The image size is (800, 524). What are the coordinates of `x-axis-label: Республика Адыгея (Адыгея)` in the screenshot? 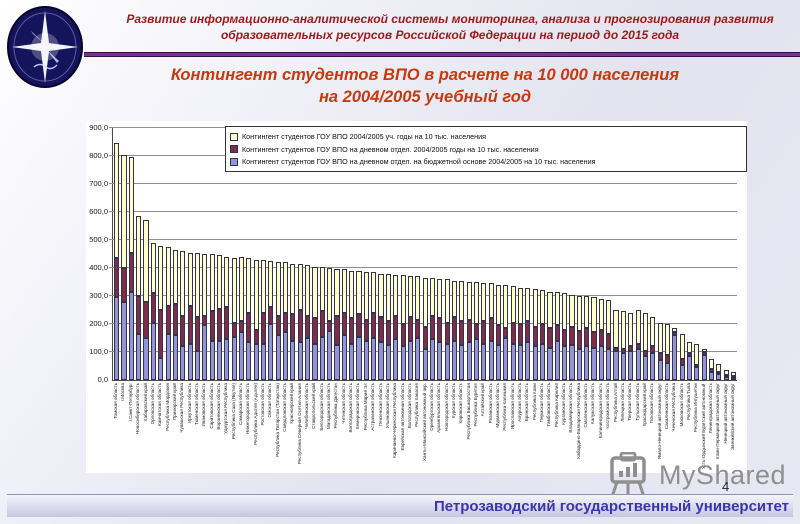 It's located at (255, 414).